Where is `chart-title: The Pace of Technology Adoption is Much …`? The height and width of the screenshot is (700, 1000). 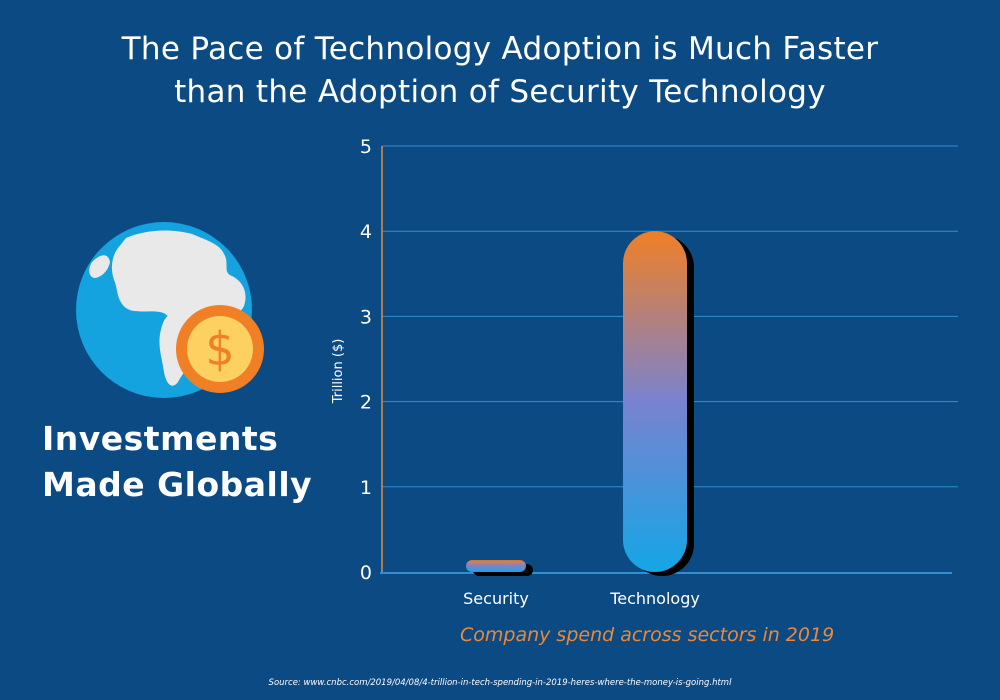
chart-title: The Pace of Technology Adoption is Much … is located at coordinates (500, 71).